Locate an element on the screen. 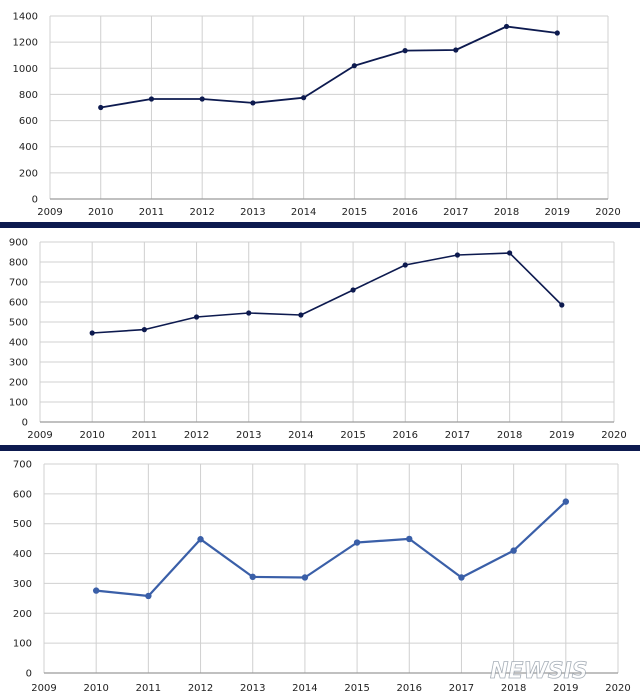 Image resolution: width=640 pixels, height=700 pixels. watermark-text: NEWSIS is located at coordinates (539, 671).